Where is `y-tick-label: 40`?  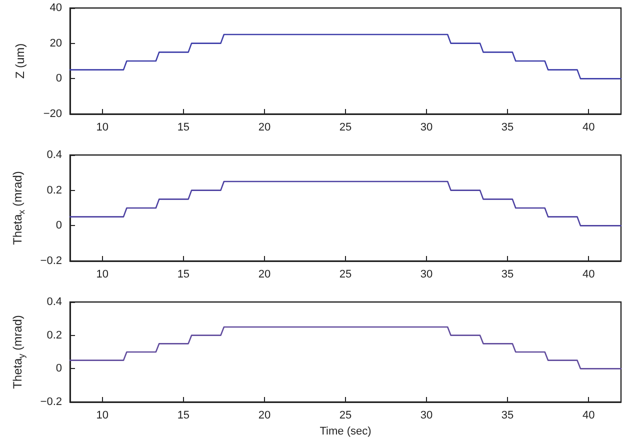
y-tick-label: 40 is located at coordinates (56, 8).